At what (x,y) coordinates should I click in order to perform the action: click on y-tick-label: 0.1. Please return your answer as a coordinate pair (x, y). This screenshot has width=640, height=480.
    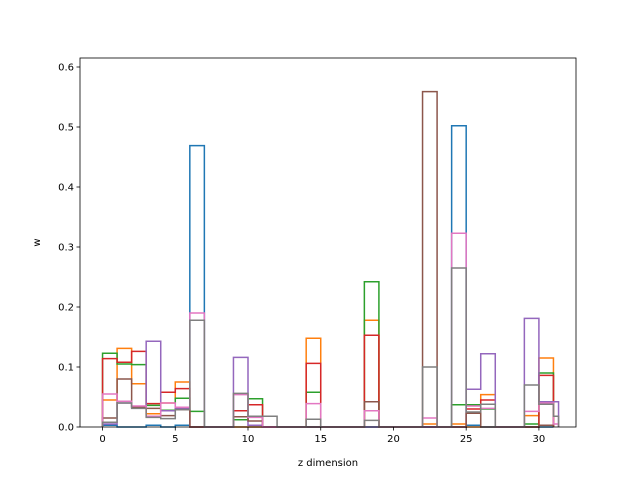
    Looking at the image, I should click on (66, 368).